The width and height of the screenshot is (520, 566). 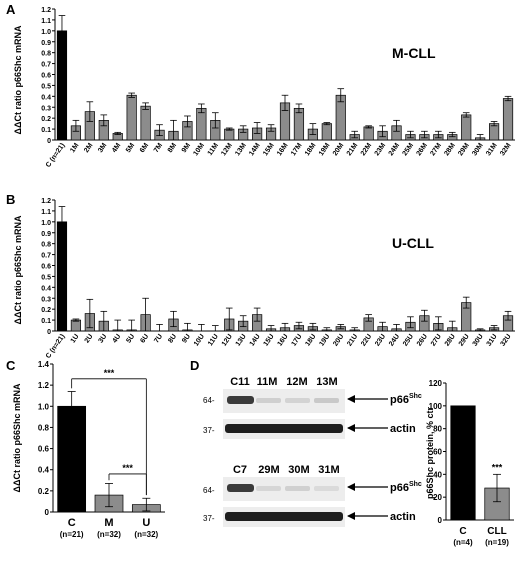 What do you see at coordinates (46, 86) in the screenshot?
I see `y-tick-label: 0.5` at bounding box center [46, 86].